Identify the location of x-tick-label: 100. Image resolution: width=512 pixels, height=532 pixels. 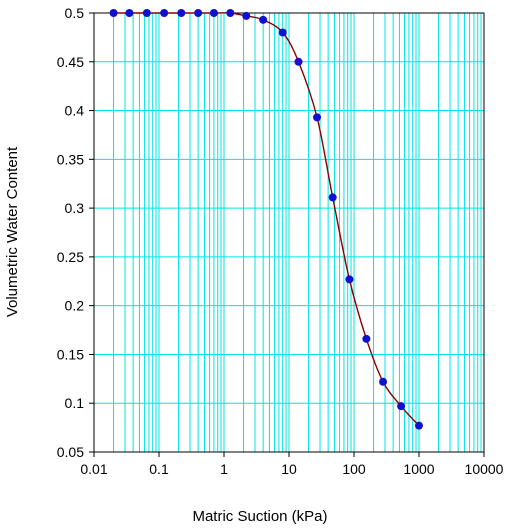
(354, 469).